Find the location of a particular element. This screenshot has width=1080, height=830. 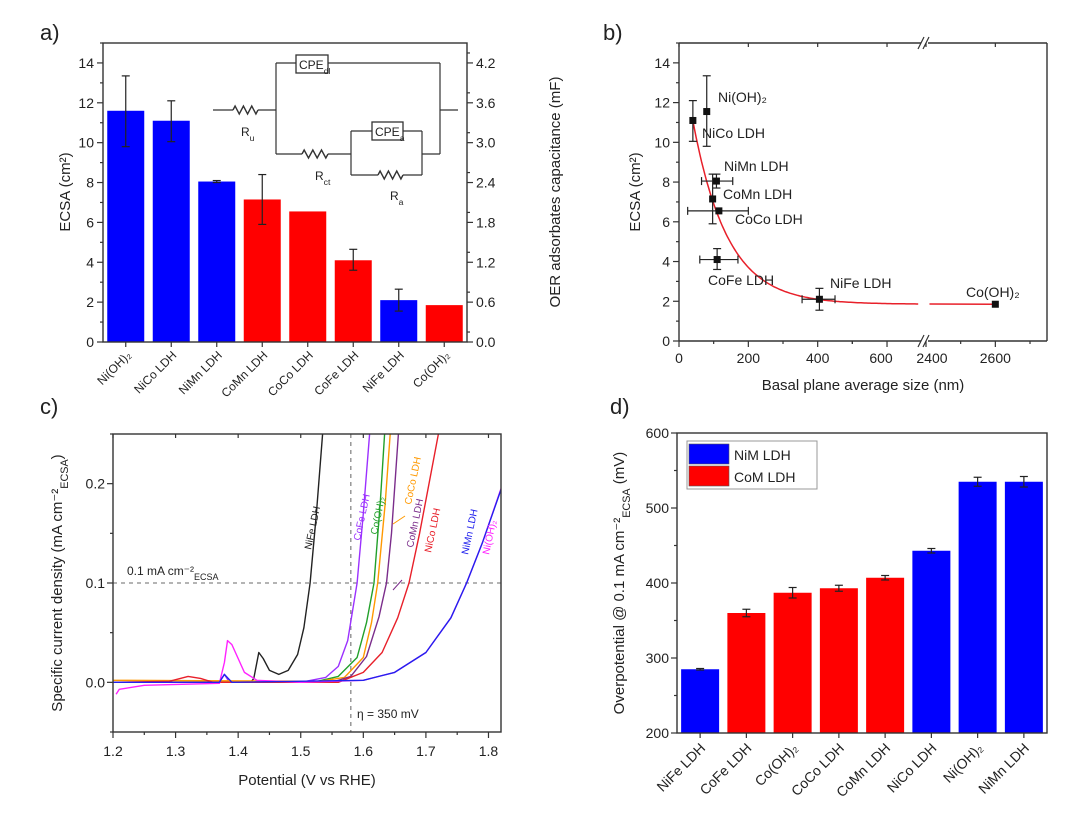

x-tick-label: 1.4 is located at coordinates (238, 751).